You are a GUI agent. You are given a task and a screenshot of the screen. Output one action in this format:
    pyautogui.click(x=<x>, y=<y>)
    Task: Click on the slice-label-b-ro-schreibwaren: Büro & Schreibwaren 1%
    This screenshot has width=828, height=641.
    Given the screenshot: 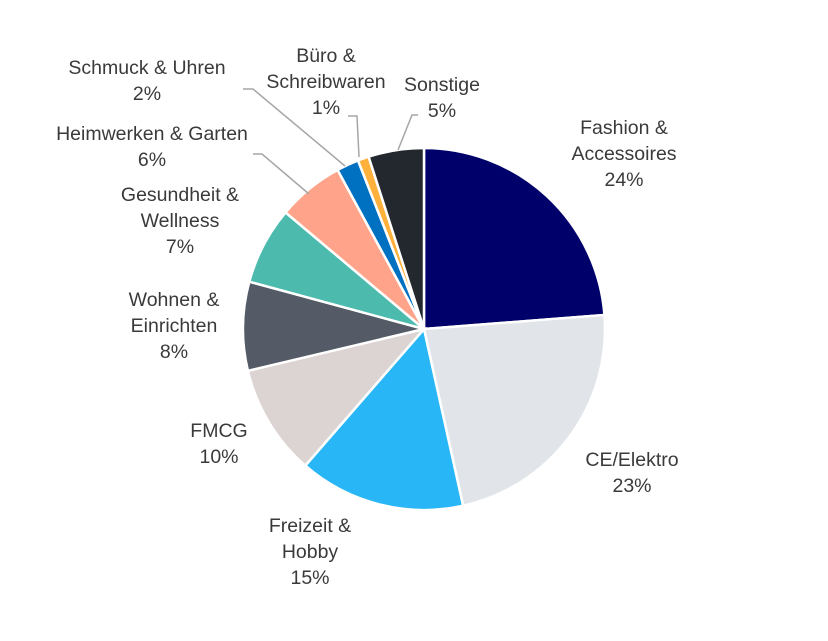 What is the action you would take?
    pyautogui.click(x=325, y=82)
    